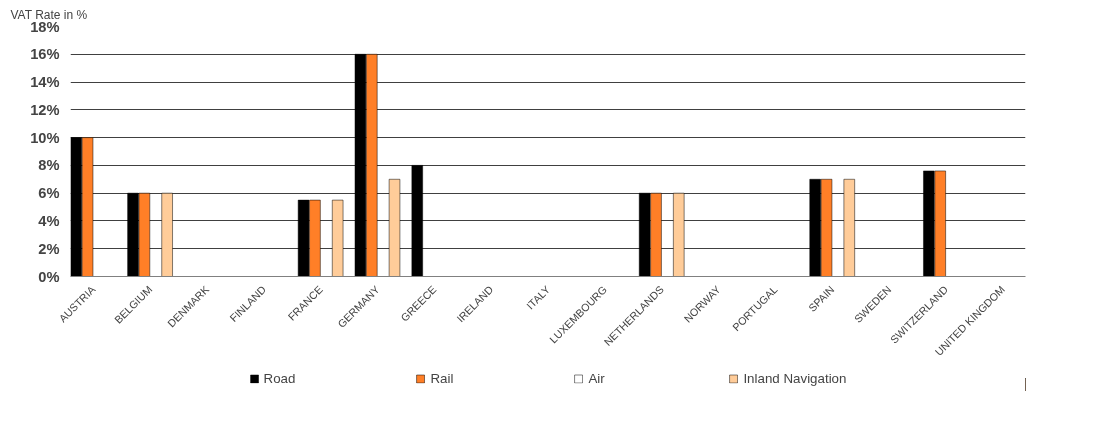  I want to click on legend-label: Road, so click(279, 378).